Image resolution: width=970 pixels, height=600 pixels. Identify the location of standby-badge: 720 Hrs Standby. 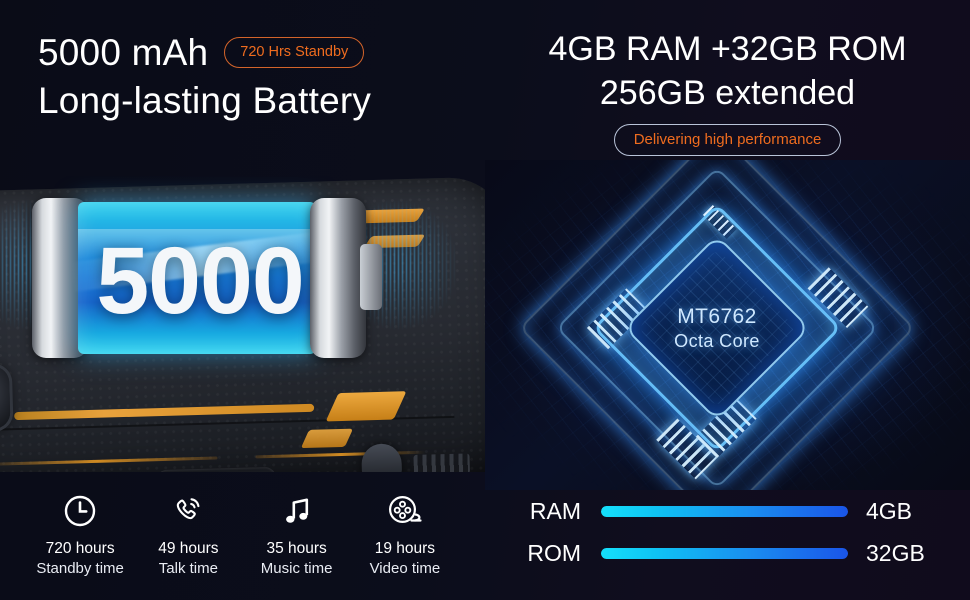
(294, 53).